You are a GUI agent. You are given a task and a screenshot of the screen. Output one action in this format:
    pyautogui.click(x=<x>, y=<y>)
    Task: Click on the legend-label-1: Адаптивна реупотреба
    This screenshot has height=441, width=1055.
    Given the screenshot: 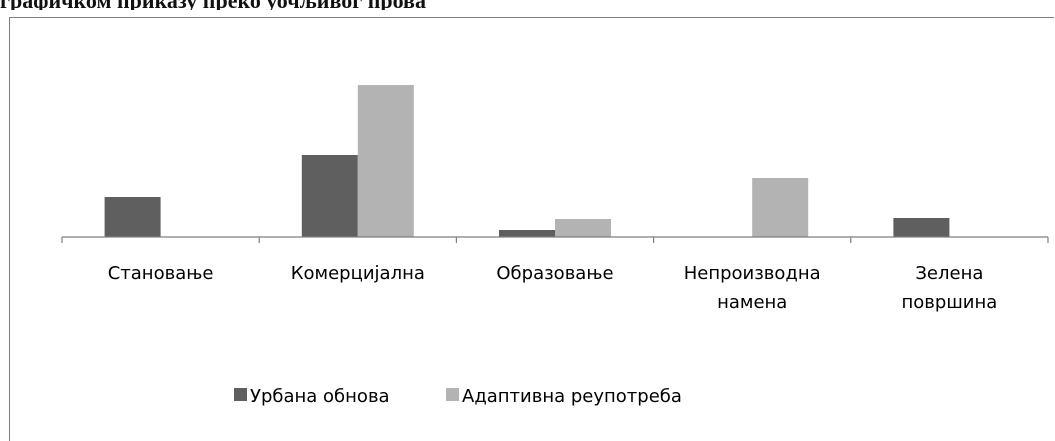 What is the action you would take?
    pyautogui.click(x=572, y=396)
    